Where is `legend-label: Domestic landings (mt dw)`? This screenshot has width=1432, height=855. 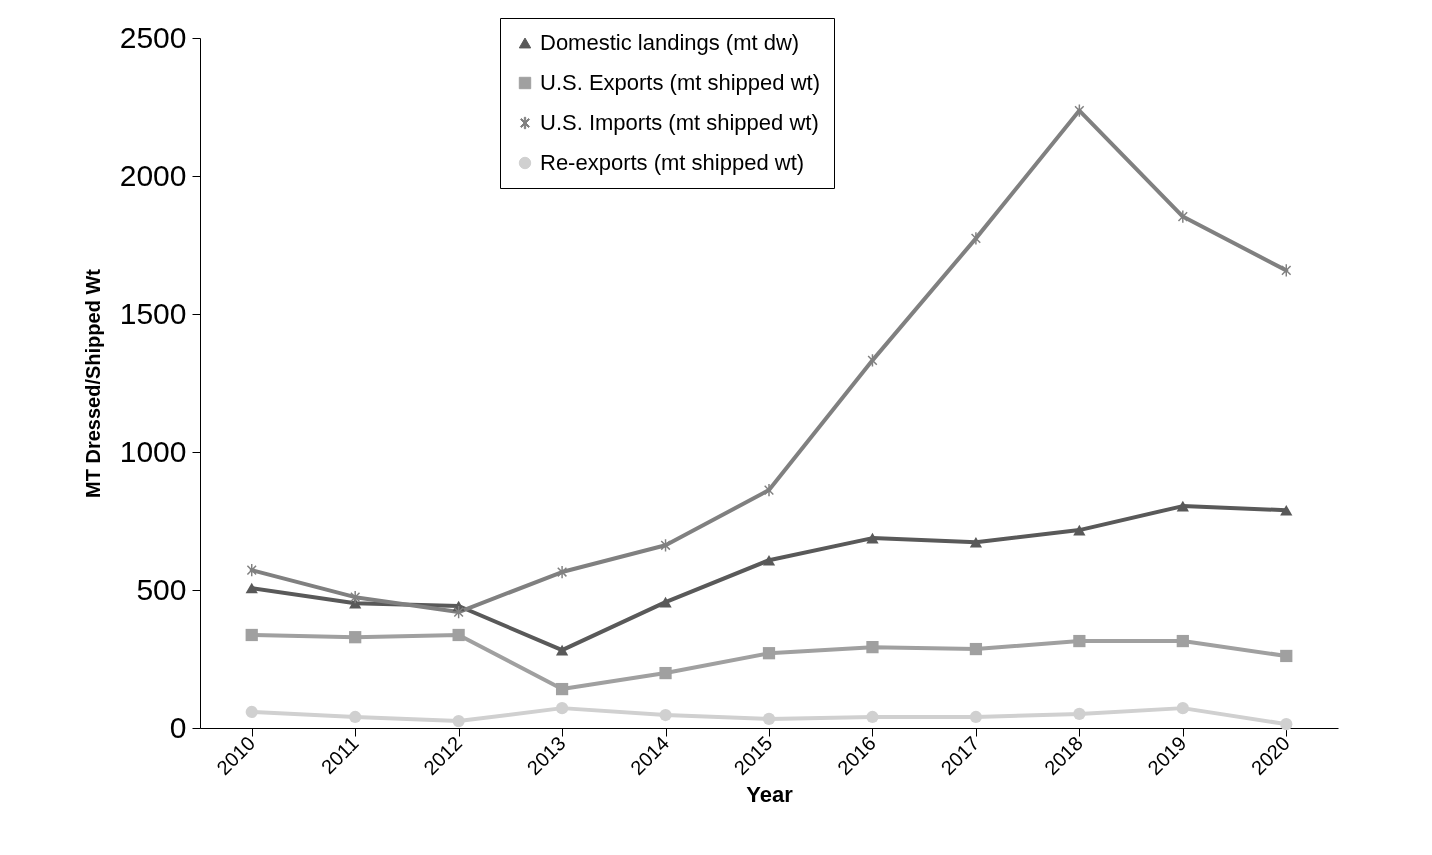
legend-label: Domestic landings (mt dw) is located at coordinates (670, 42).